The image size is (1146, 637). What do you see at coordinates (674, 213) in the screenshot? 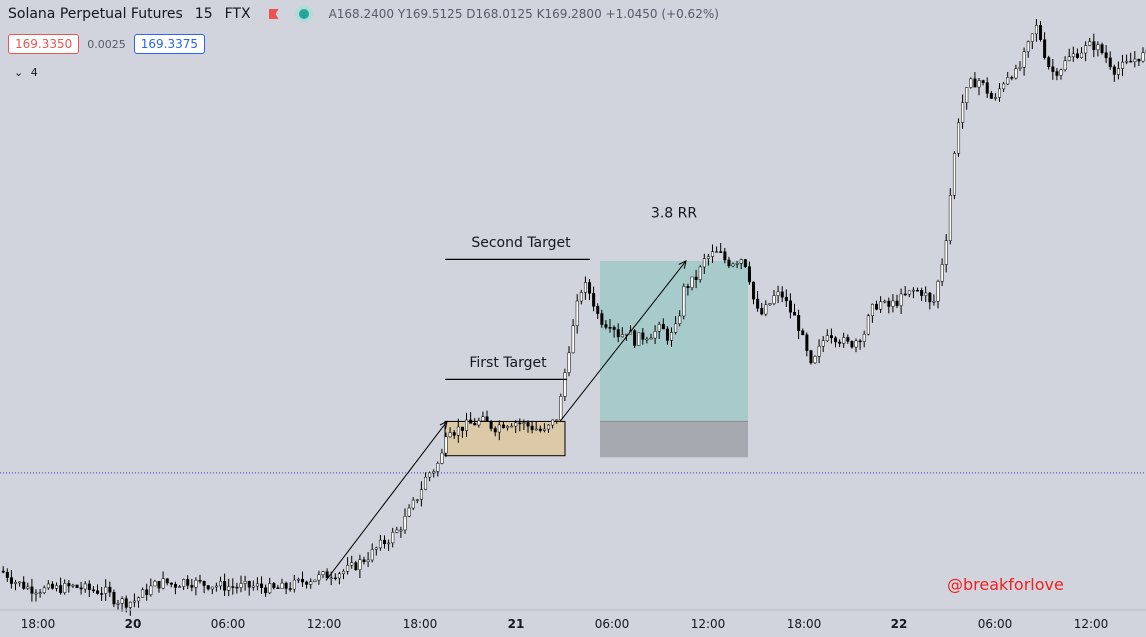
I see `annotation-label: 3.8 RR` at bounding box center [674, 213].